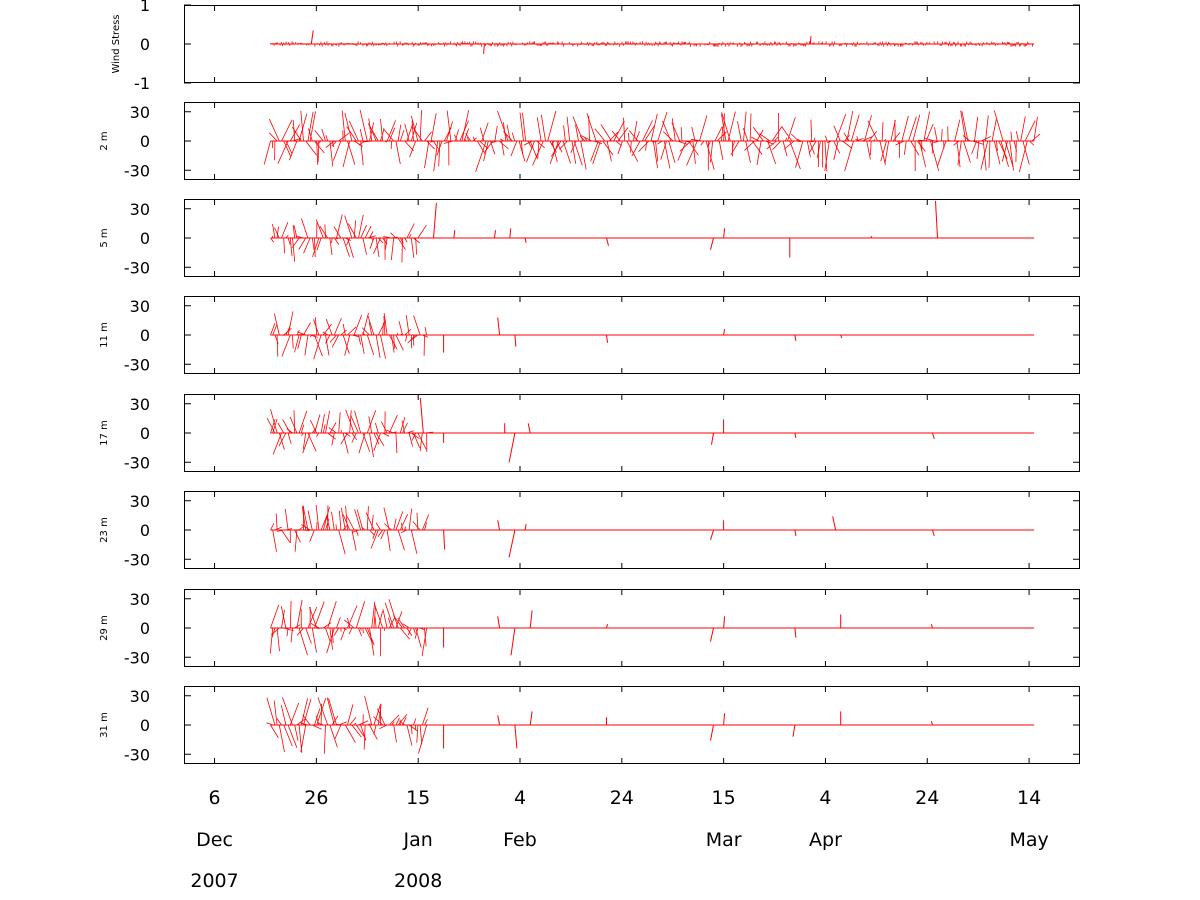  What do you see at coordinates (116, 43) in the screenshot?
I see `panel-ylabel: Wind Stress` at bounding box center [116, 43].